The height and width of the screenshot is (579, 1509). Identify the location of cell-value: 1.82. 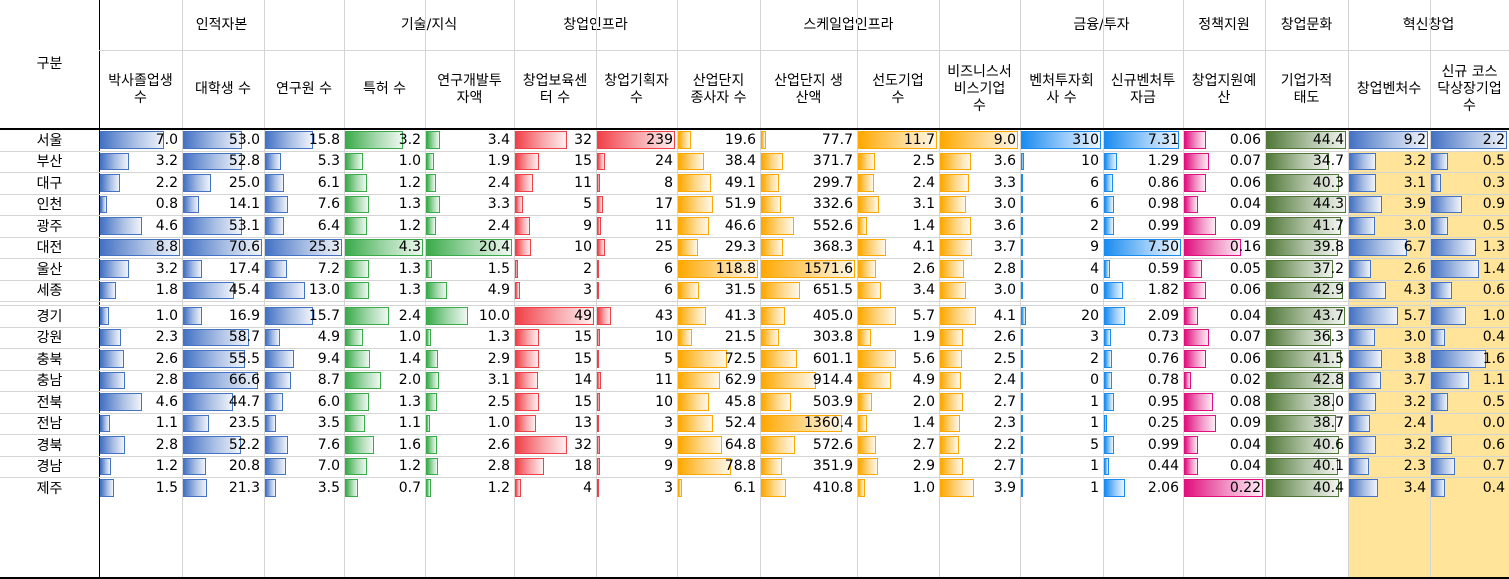
(1163, 290).